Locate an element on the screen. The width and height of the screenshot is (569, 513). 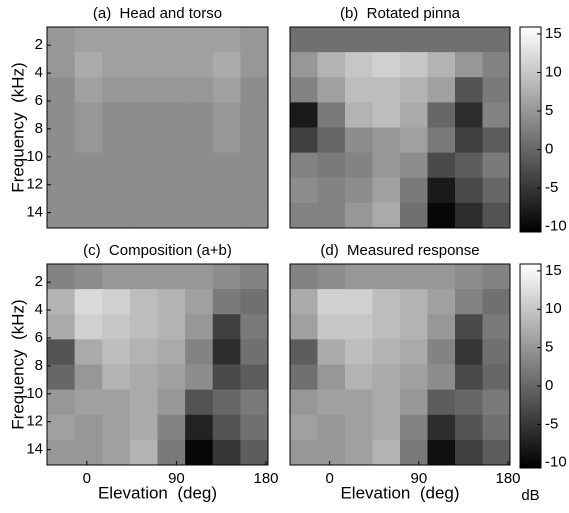
y-tick-label: 14 is located at coordinates (34, 212).